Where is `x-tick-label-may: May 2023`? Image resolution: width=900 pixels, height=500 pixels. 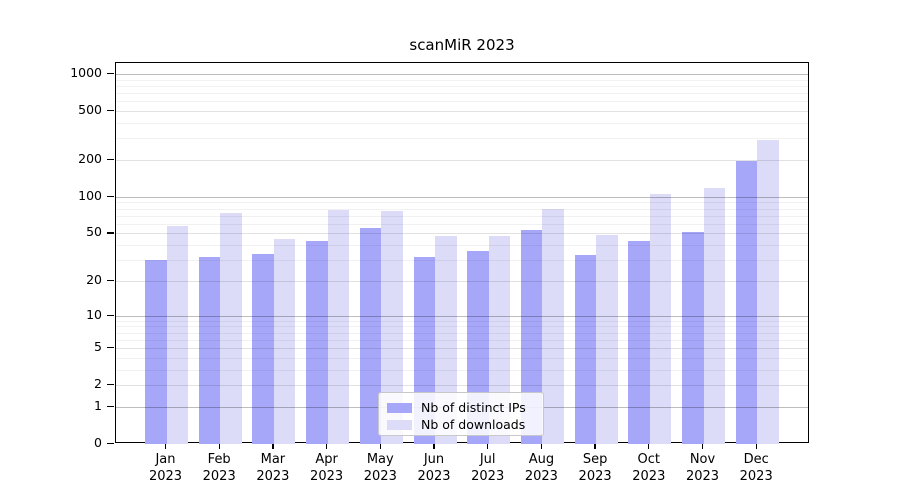
x-tick-label-may: May 2023 is located at coordinates (380, 468).